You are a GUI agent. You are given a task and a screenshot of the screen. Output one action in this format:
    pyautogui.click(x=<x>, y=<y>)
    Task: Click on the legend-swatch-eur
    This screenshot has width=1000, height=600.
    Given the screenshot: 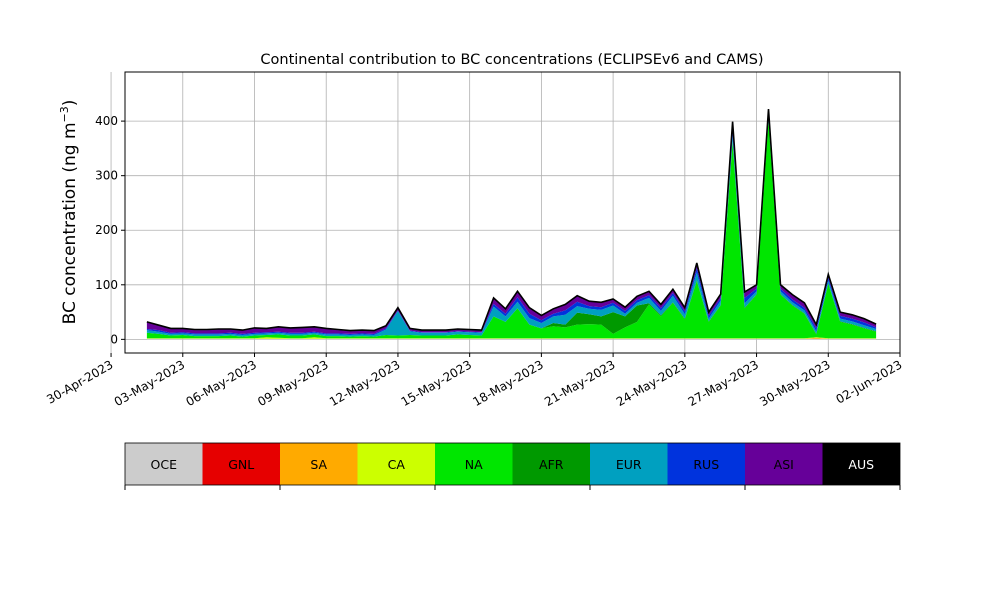 What is the action you would take?
    pyautogui.click(x=629, y=464)
    